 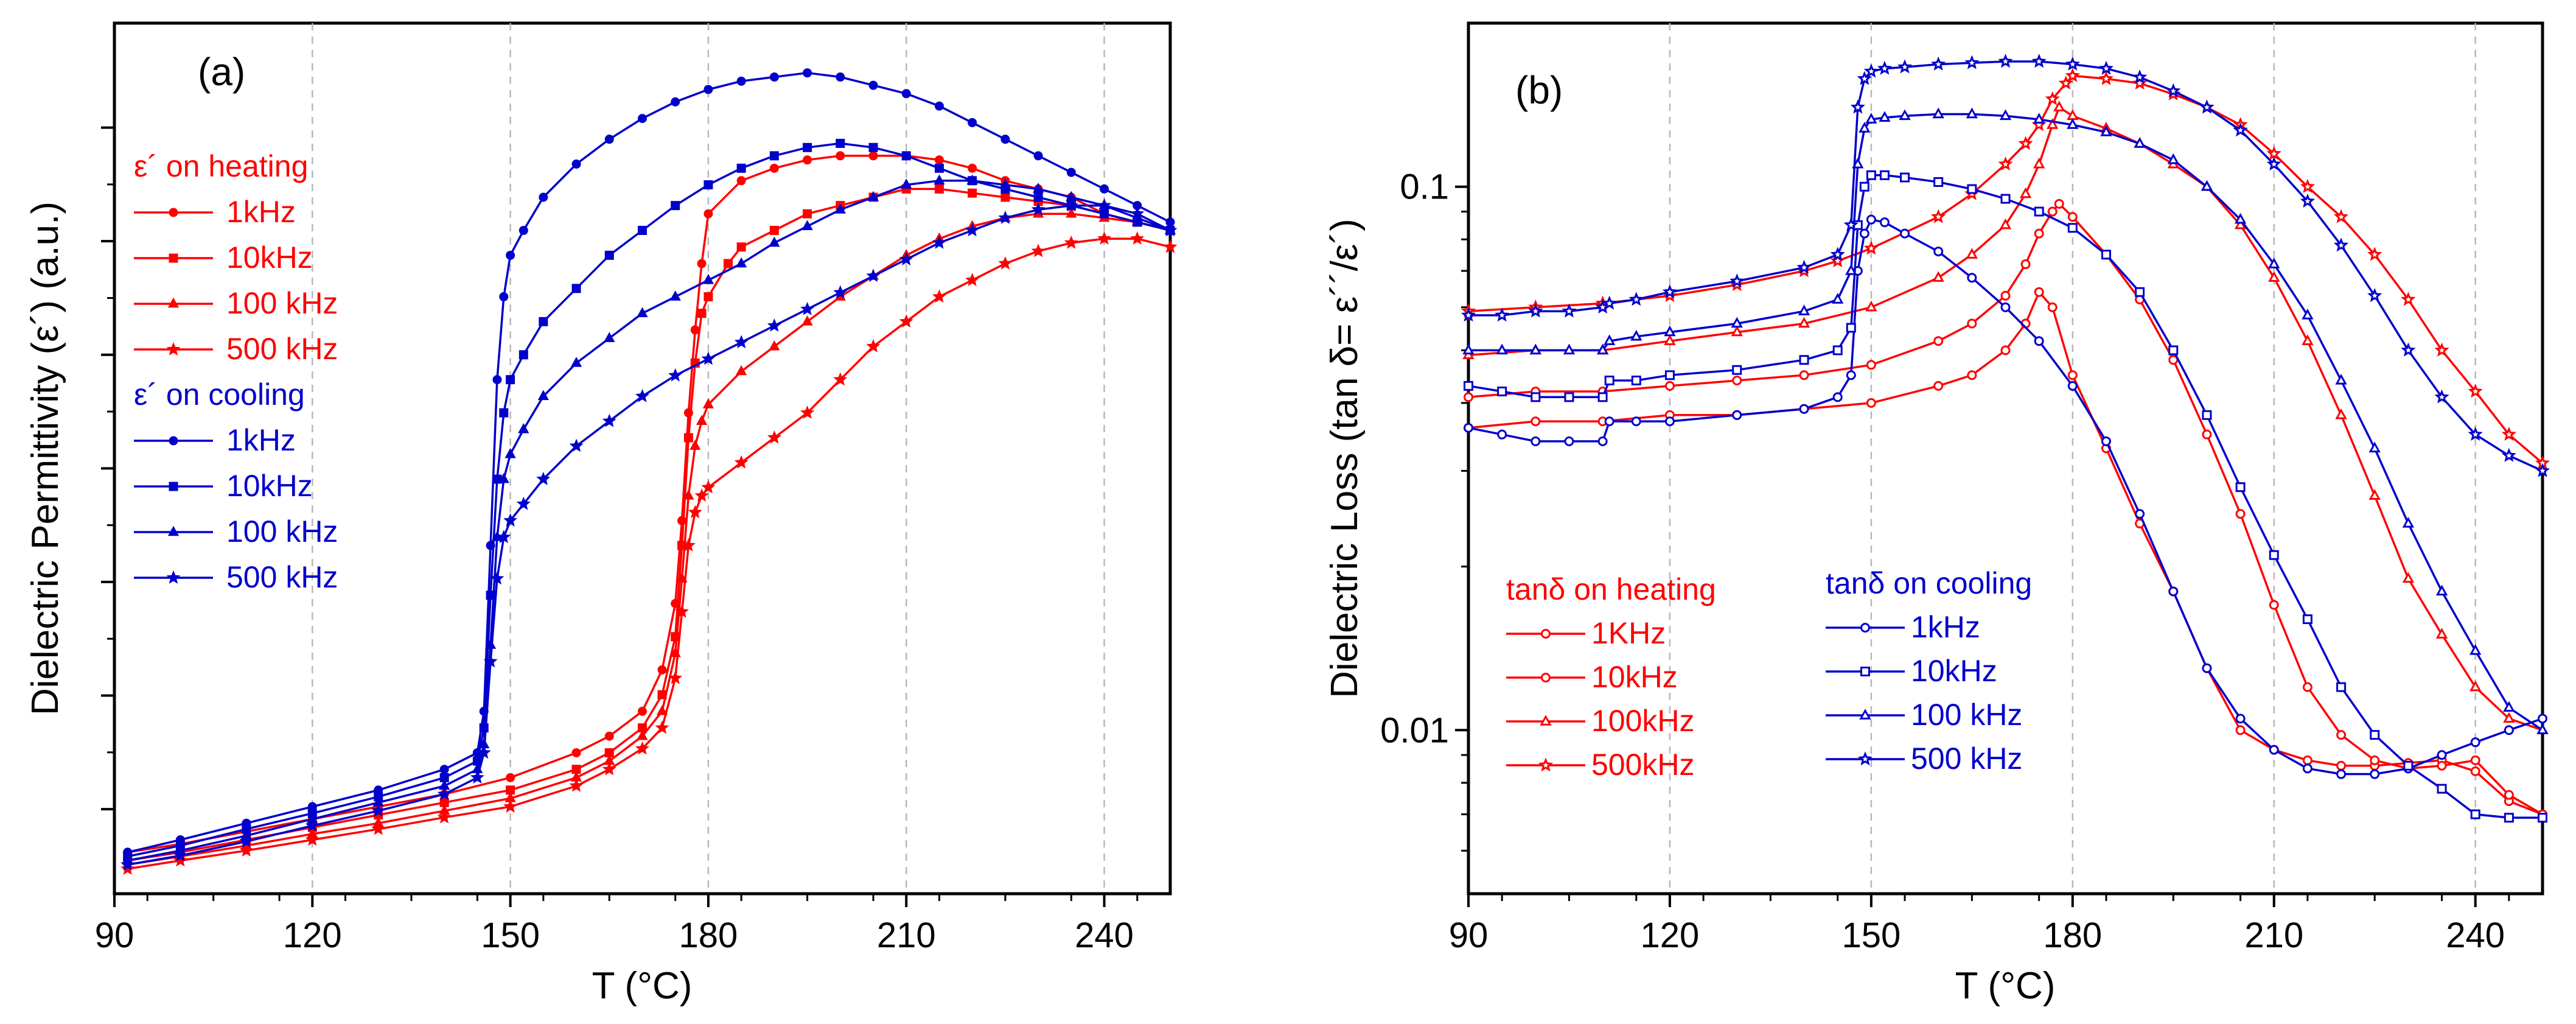 What do you see at coordinates (1629, 633) in the screenshot?
I see `legend-entry: 1KHz` at bounding box center [1629, 633].